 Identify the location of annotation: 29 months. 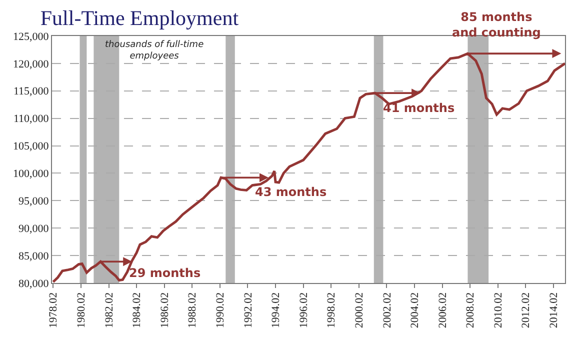
(165, 273).